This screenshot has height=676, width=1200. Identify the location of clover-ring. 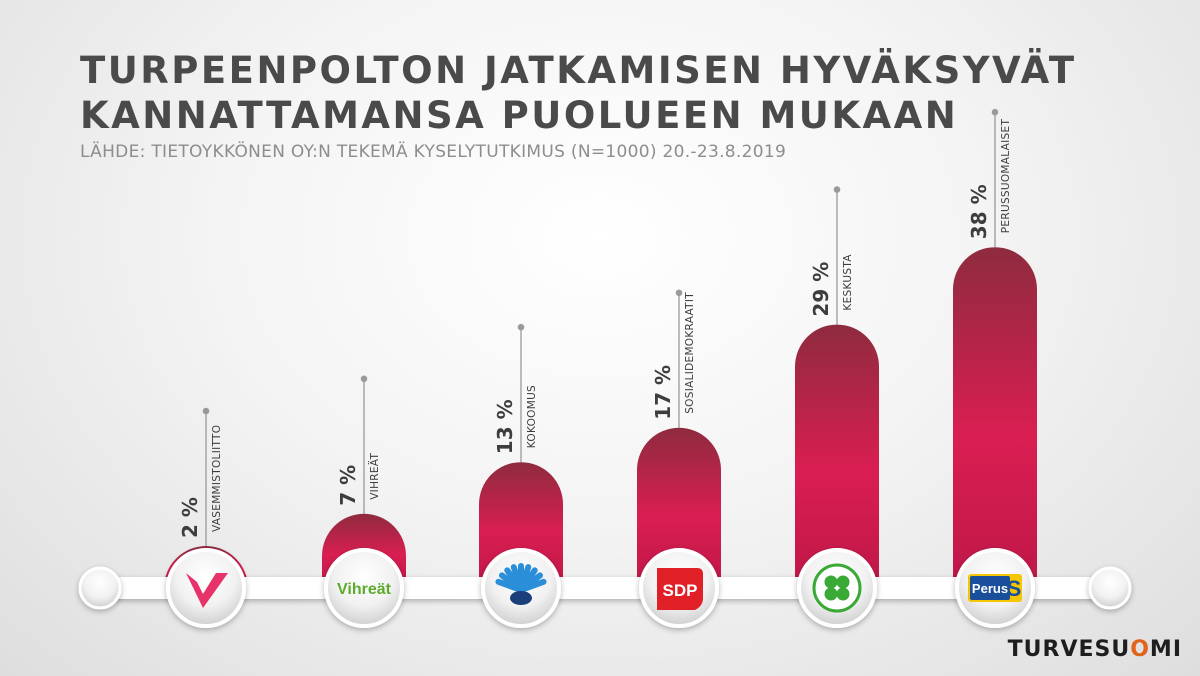
(837, 588).